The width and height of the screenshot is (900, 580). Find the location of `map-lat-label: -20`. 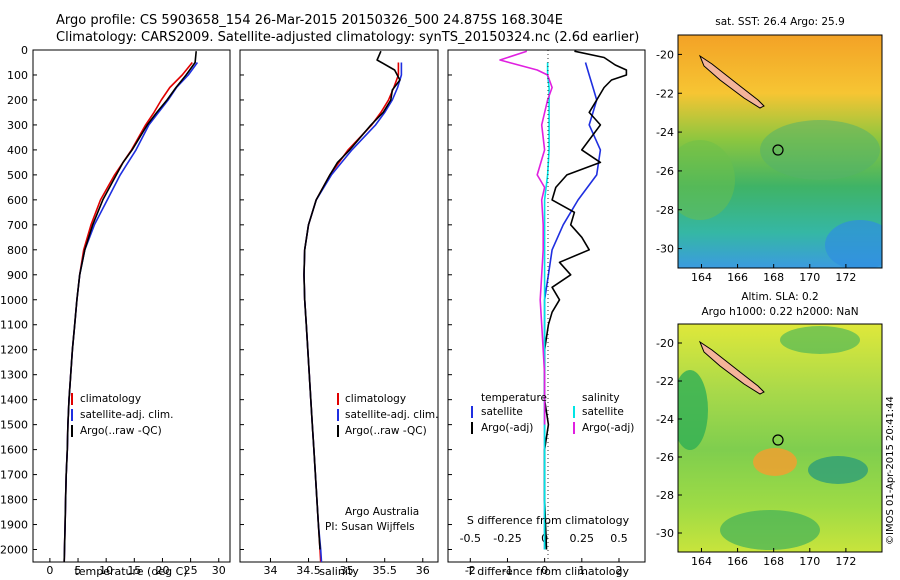

map-lat-label: -20 is located at coordinates (665, 343).